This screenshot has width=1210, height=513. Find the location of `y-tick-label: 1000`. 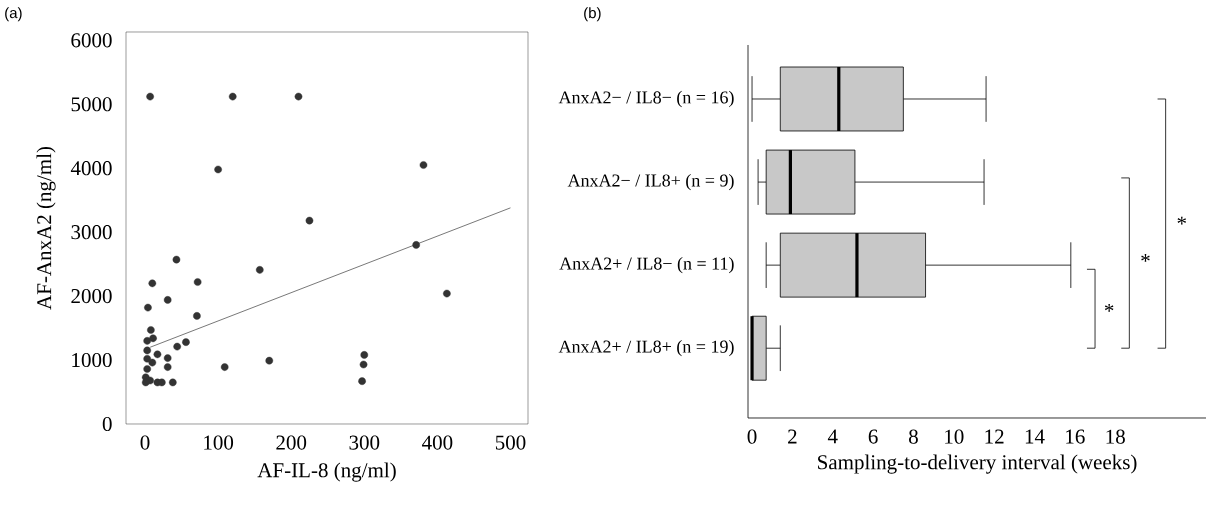

y-tick-label: 1000 is located at coordinates (92, 360).